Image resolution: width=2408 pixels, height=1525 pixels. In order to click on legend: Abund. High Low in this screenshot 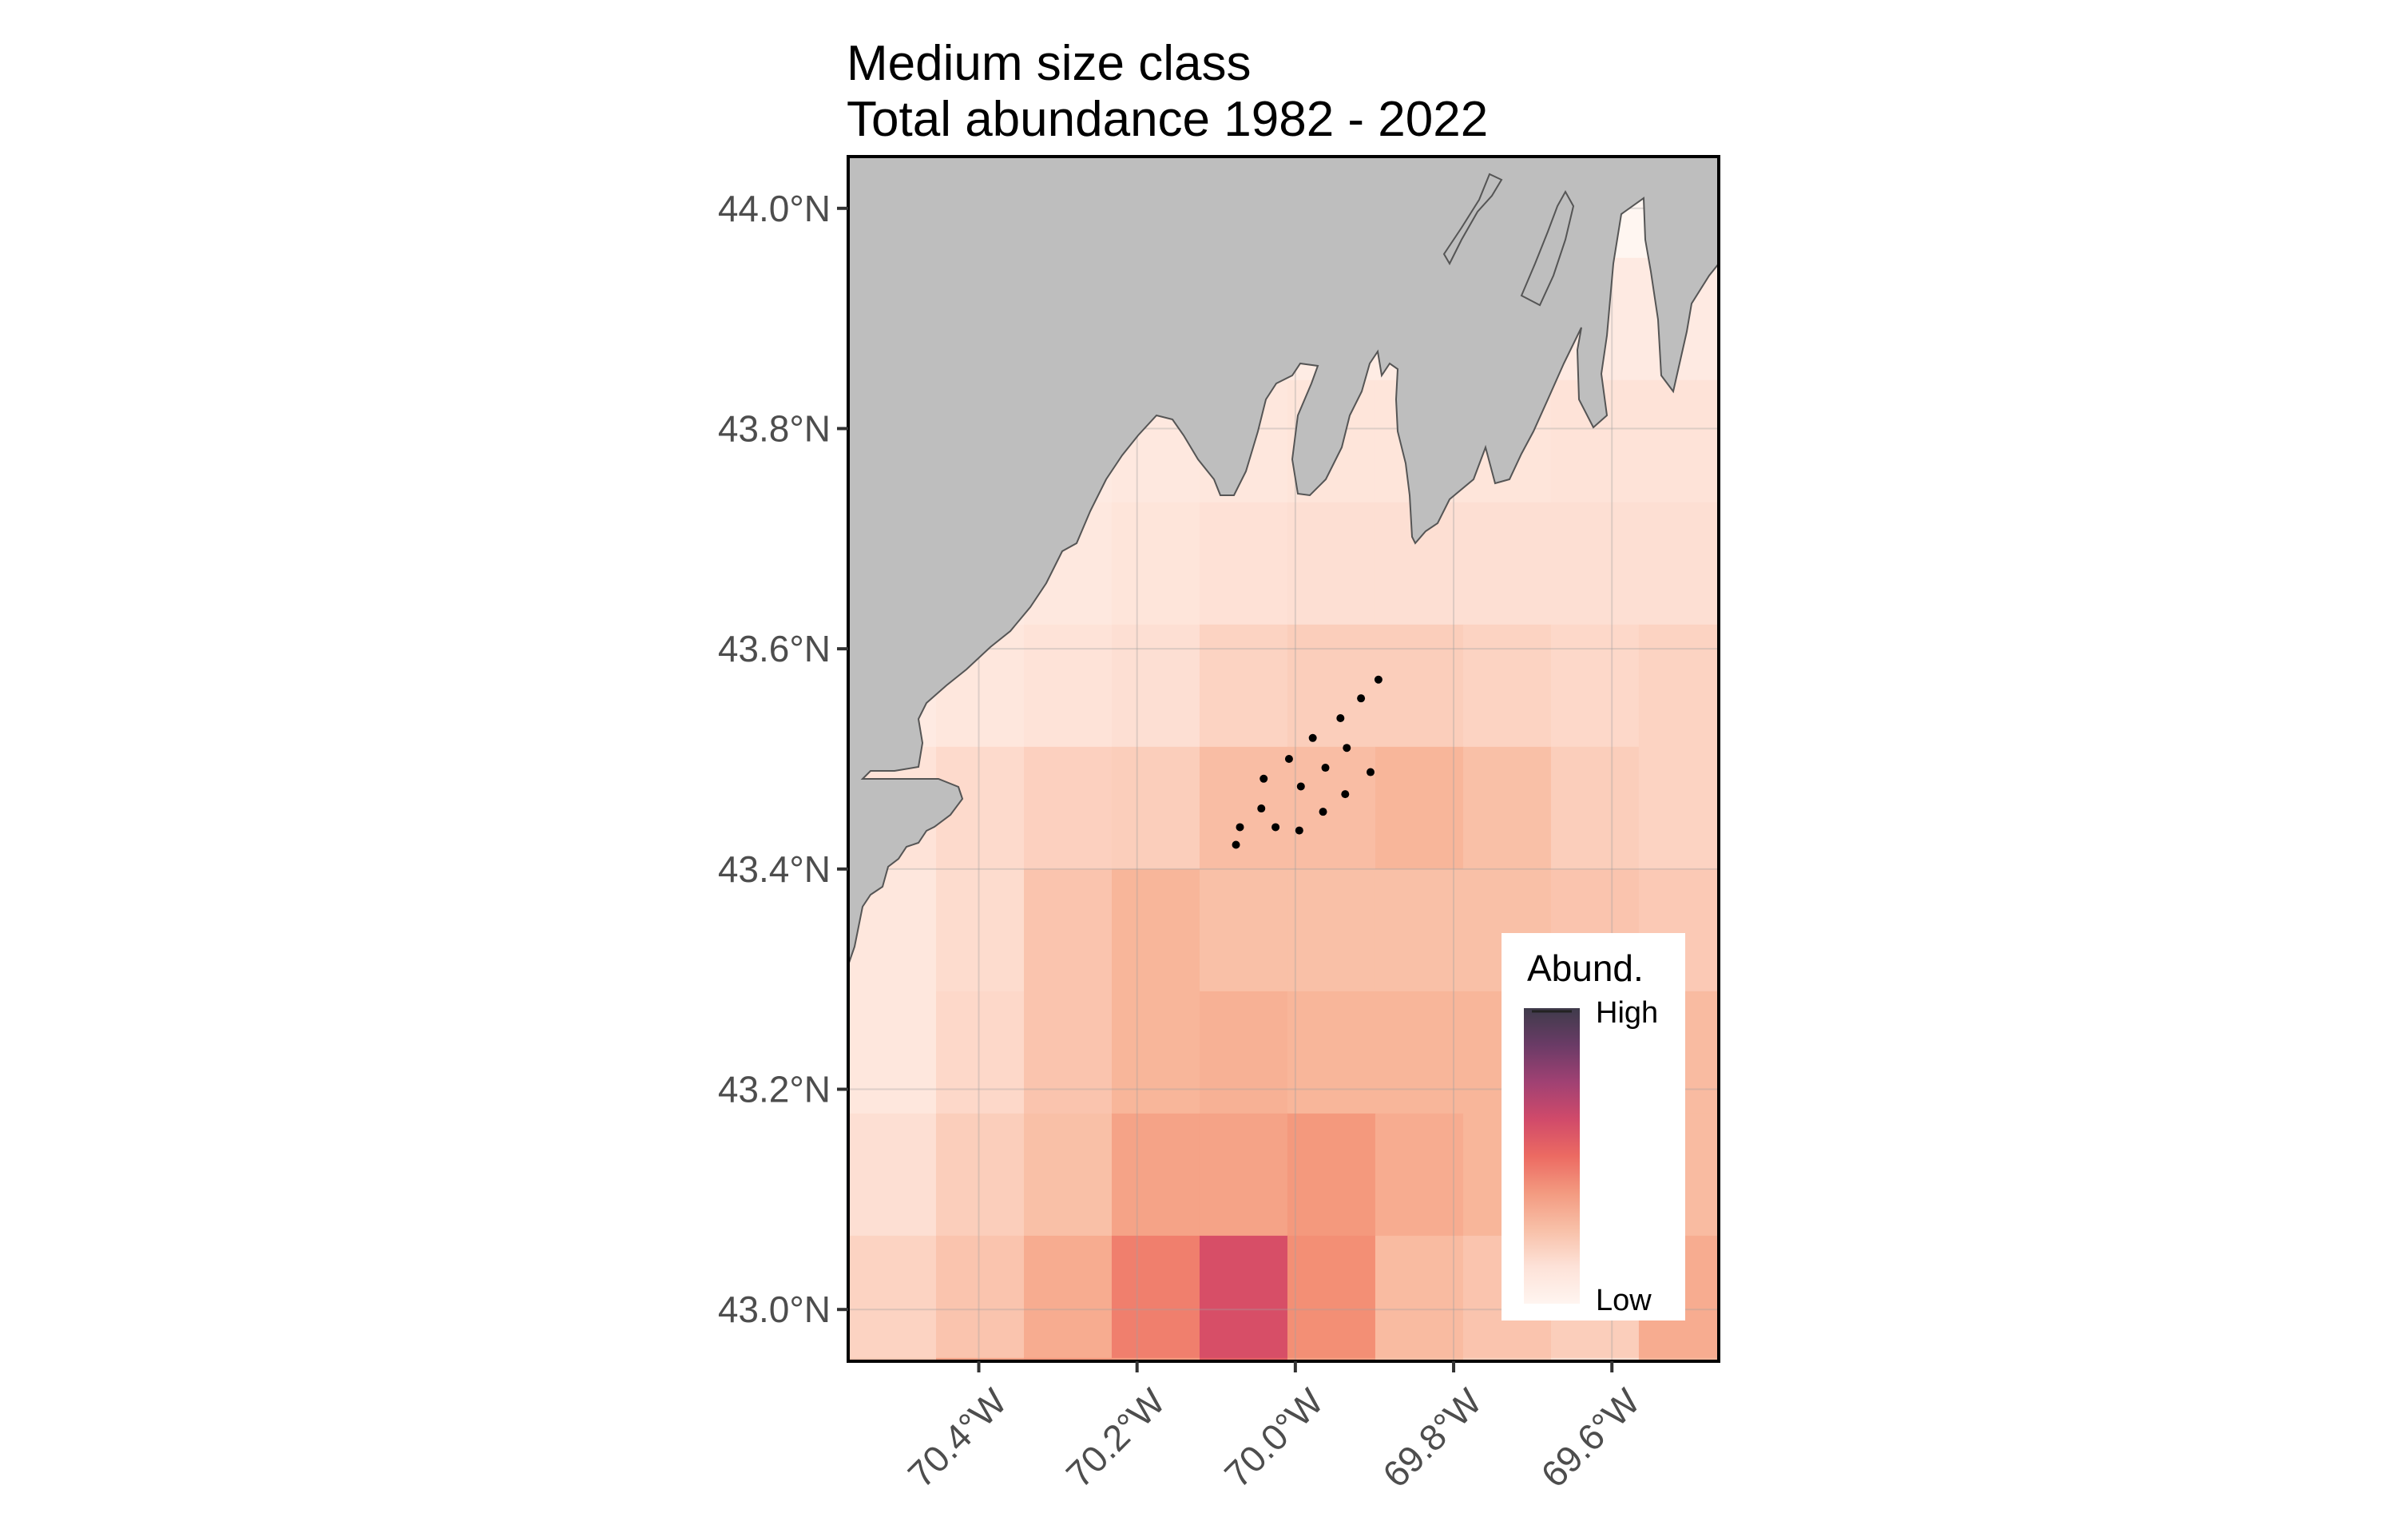, I will do `click(1593, 1126)`.